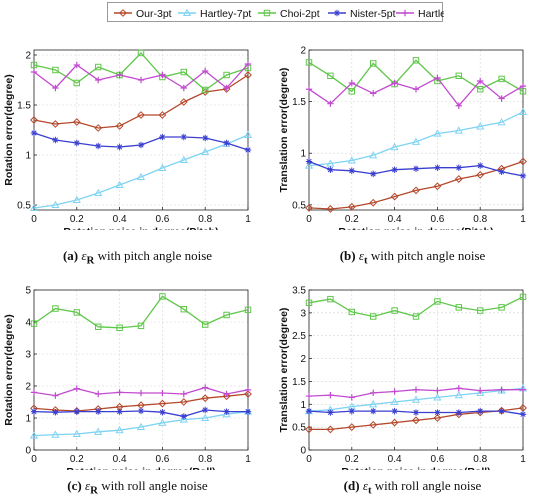 The width and height of the screenshot is (550, 498). I want to click on axes-frame, so click(141, 370).